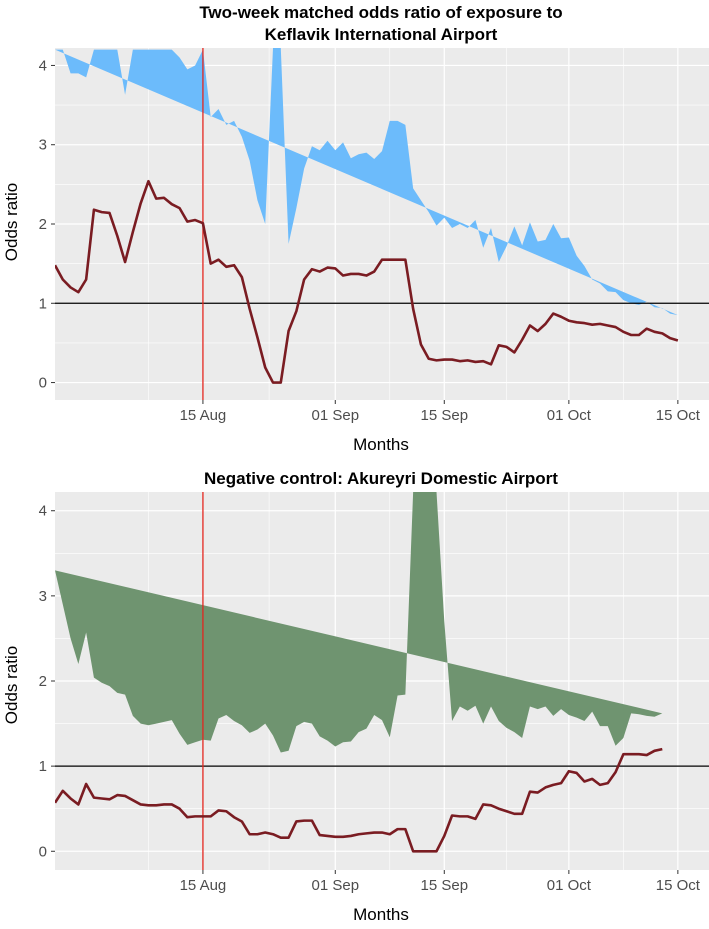 This screenshot has width=709, height=929. I want to click on chart-2-x-axis-title: Months, so click(381, 914).